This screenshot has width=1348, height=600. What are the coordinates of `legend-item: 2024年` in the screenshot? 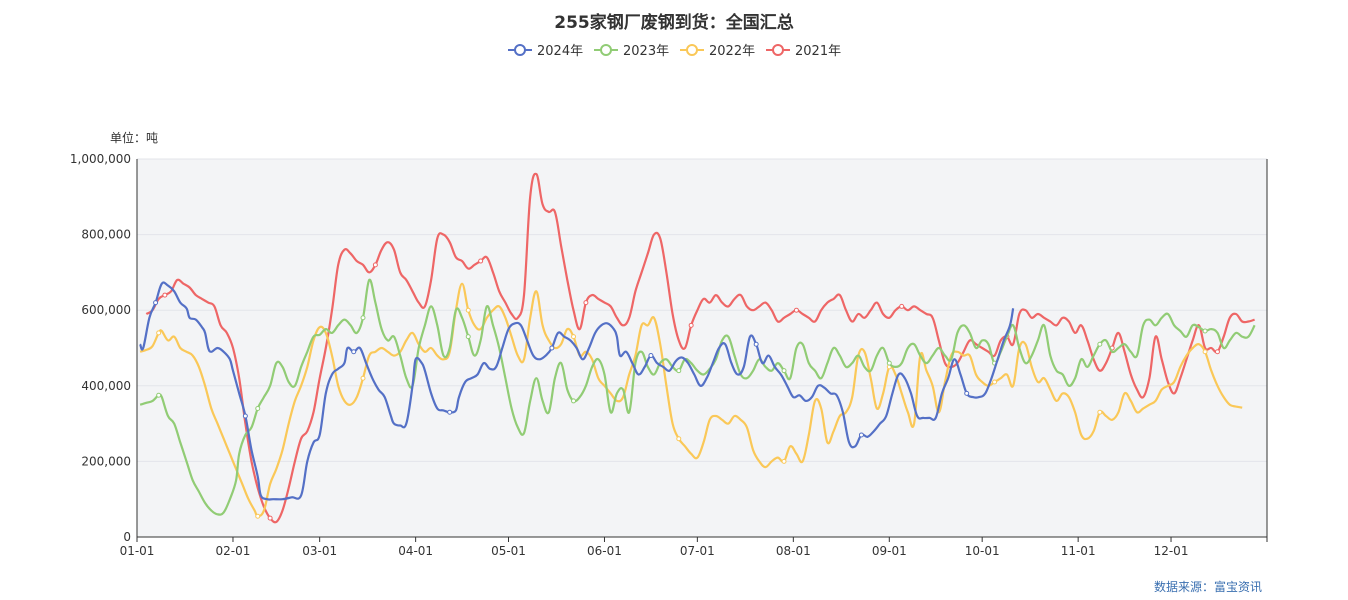 It's located at (545, 51).